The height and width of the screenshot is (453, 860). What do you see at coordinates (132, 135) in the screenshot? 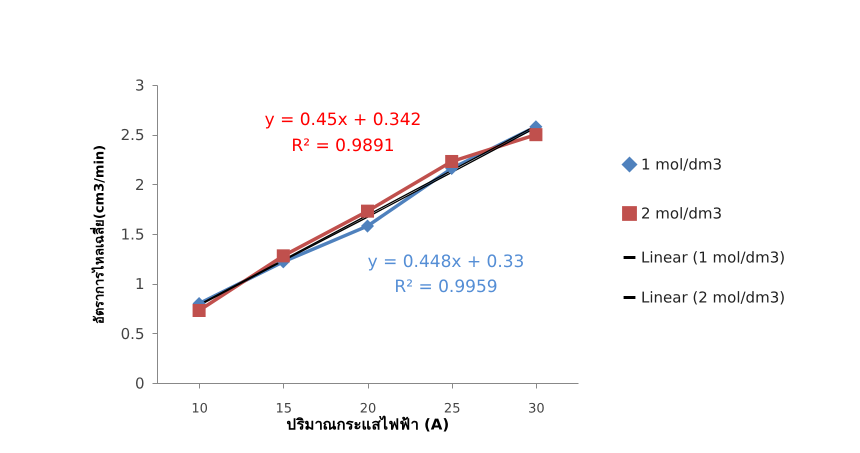
I see `y-tick-label: 2.5` at bounding box center [132, 135].